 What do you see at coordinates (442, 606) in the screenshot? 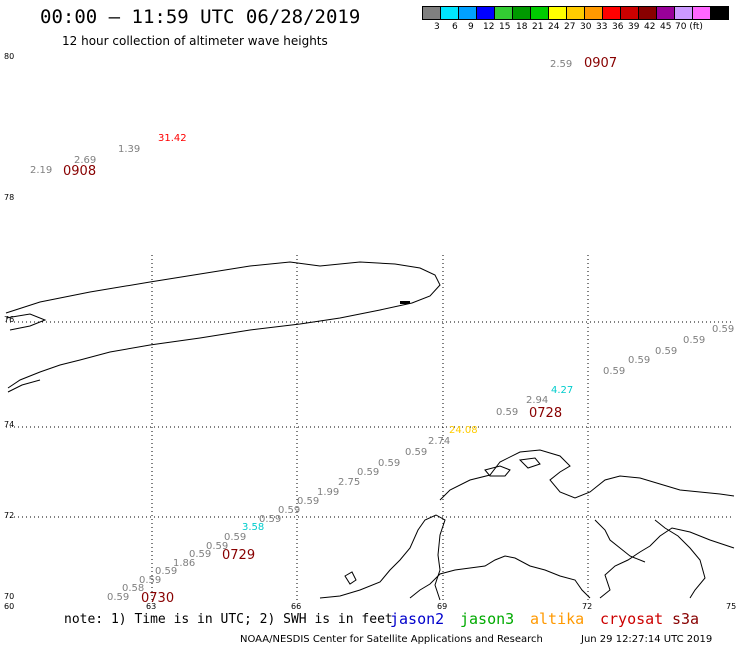
I see `lon-label-69: 69` at bounding box center [442, 606].